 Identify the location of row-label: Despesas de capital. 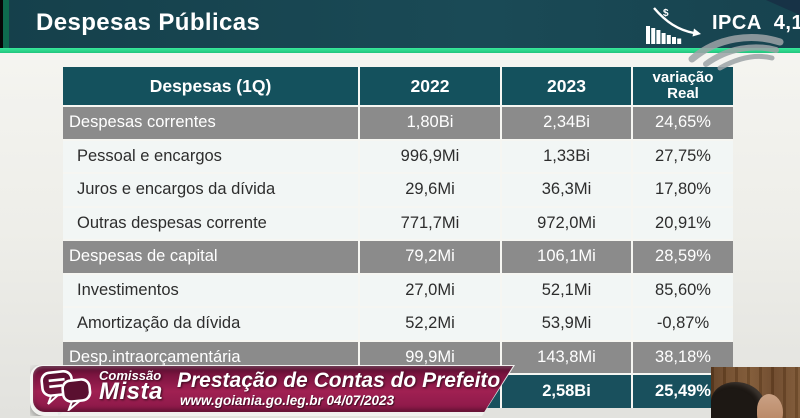
(211, 258).